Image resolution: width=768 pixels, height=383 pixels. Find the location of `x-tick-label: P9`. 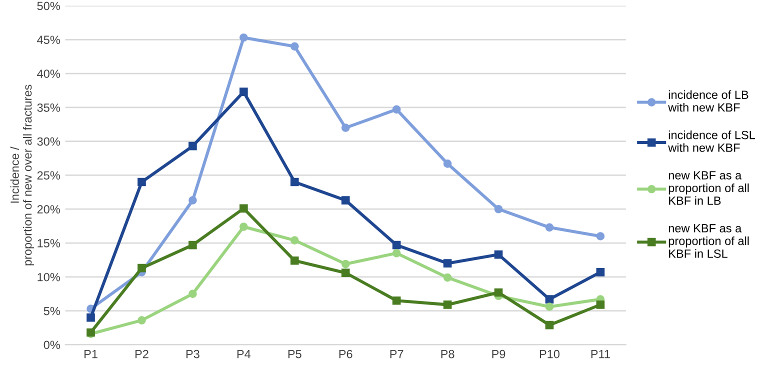

x-tick-label: P9 is located at coordinates (499, 354).